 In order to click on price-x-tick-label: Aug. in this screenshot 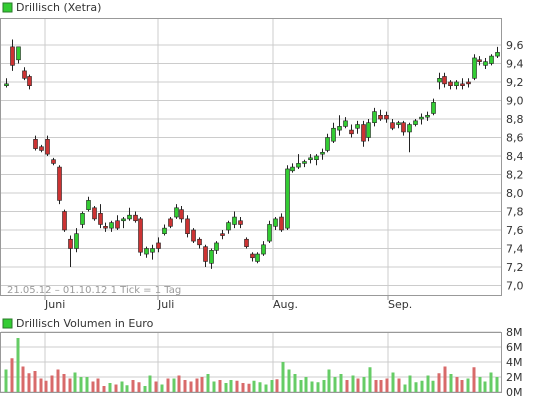, I will do `click(285, 304)`.